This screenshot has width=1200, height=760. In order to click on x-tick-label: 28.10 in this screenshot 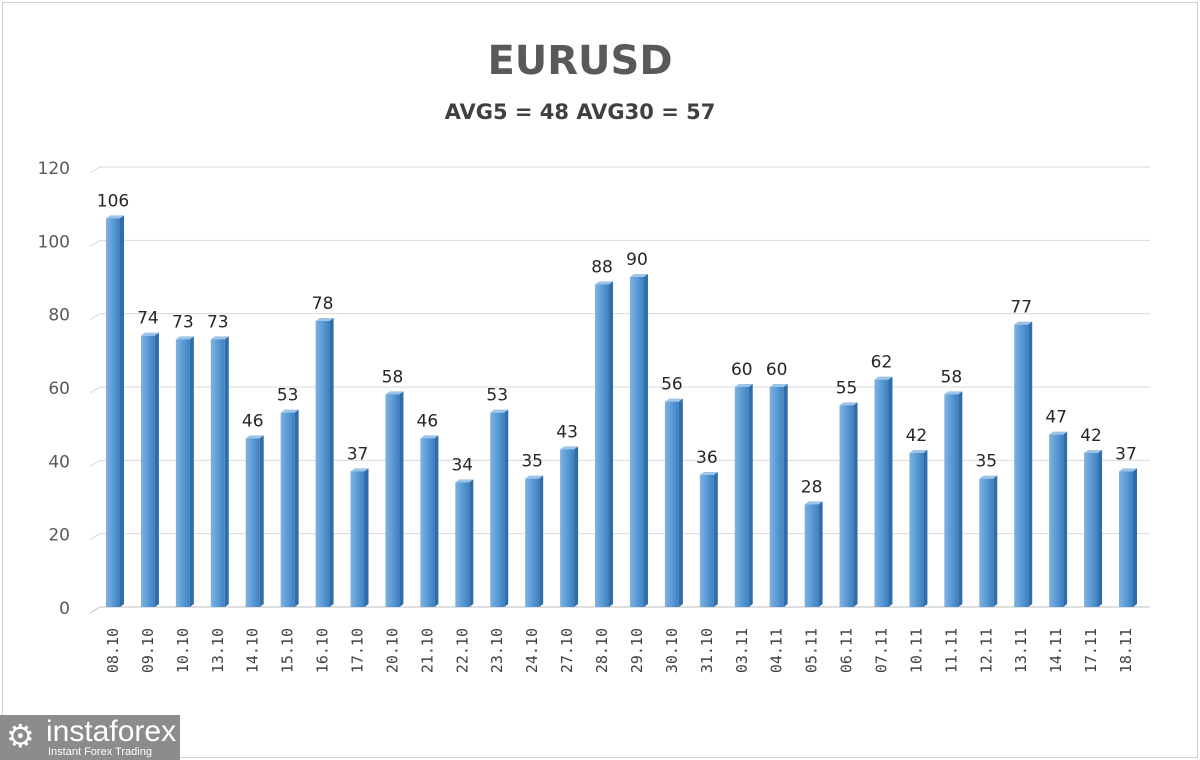, I will do `click(602, 650)`.